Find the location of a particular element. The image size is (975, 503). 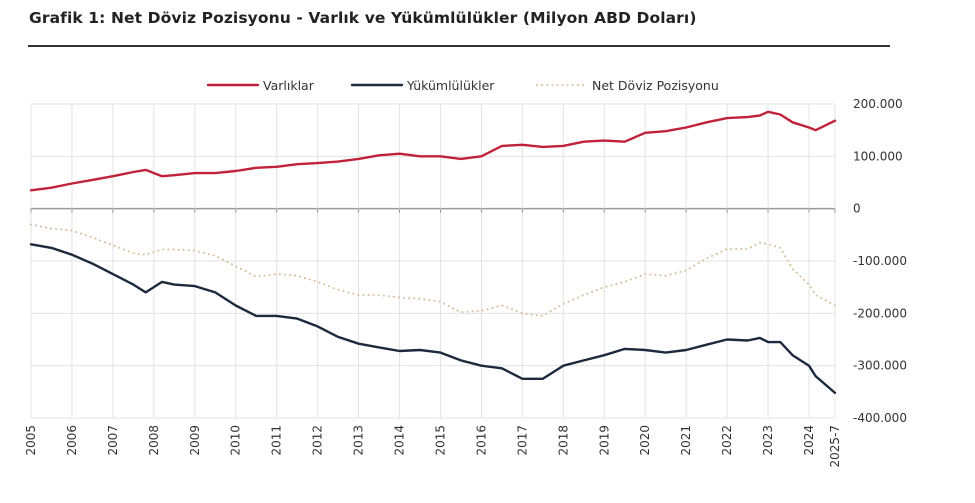

x-tick-label: 2009 is located at coordinates (195, 440).